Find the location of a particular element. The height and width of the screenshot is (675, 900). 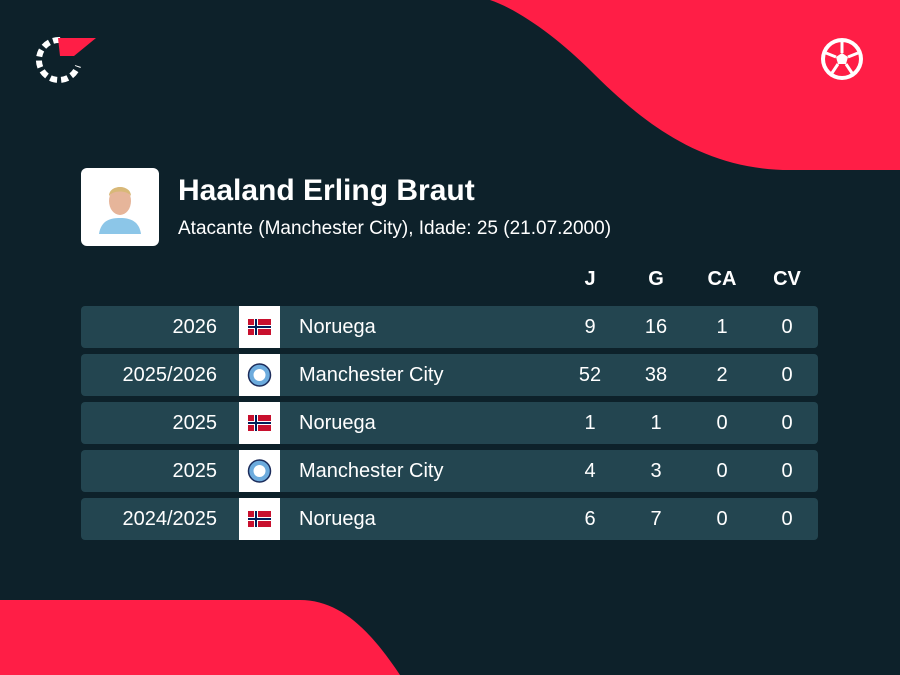

stat-value: 4 is located at coordinates (590, 471).